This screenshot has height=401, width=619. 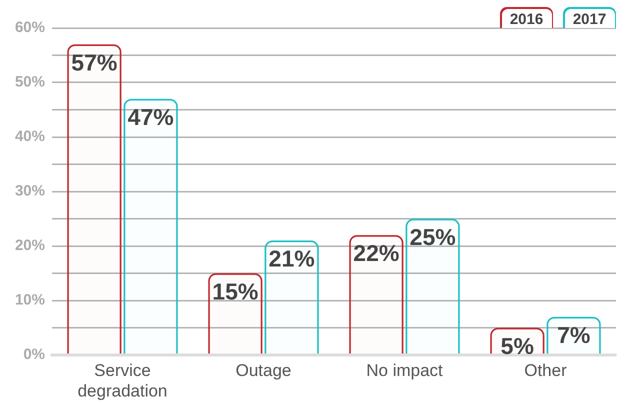 I want to click on y-tick-label: 30%, so click(x=29, y=191).